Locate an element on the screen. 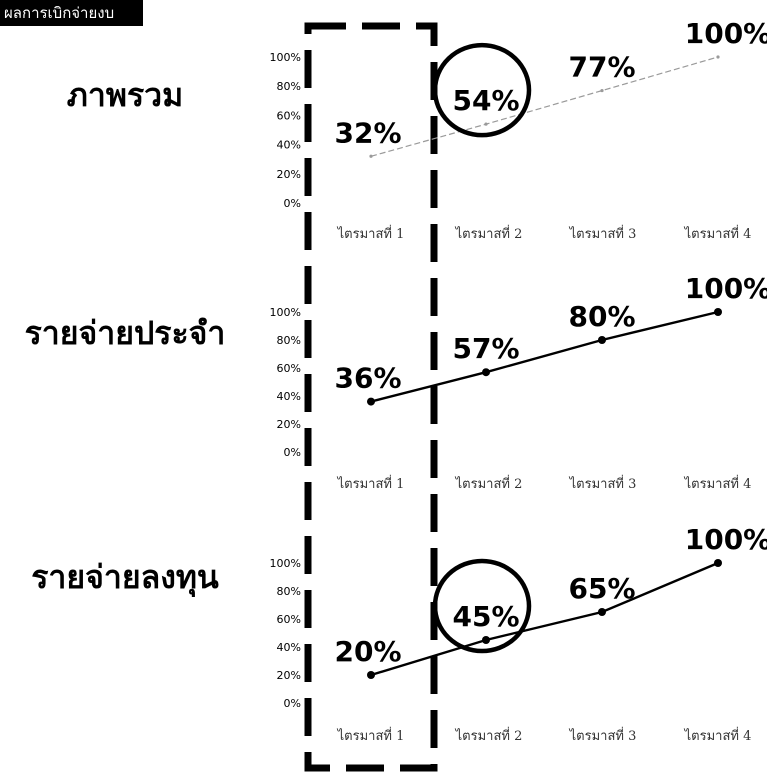 The image size is (767, 773). data-label: 77% is located at coordinates (601, 67).